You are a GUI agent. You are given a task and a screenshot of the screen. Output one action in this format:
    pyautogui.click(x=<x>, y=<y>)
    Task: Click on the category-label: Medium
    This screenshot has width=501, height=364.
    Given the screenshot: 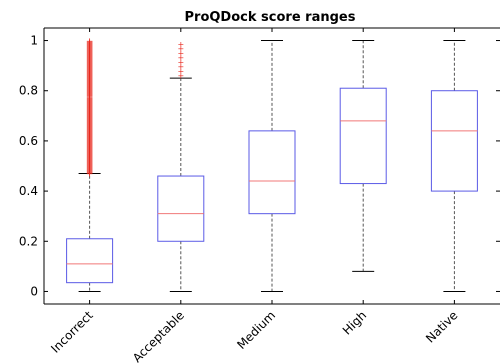 What is the action you would take?
    pyautogui.click(x=256, y=330)
    